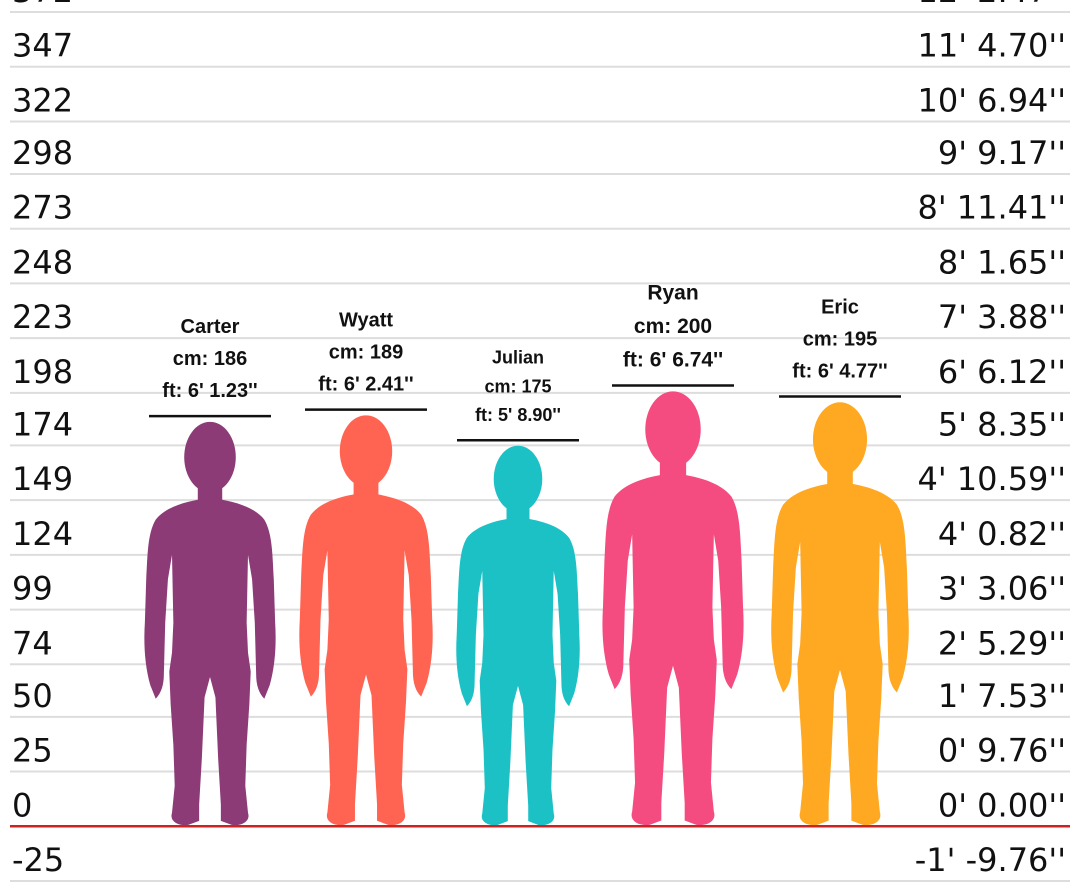 Image resolution: width=1080 pixels, height=886 pixels. What do you see at coordinates (42, 208) in the screenshot?
I see `y-tick-label-cm: 273` at bounding box center [42, 208].